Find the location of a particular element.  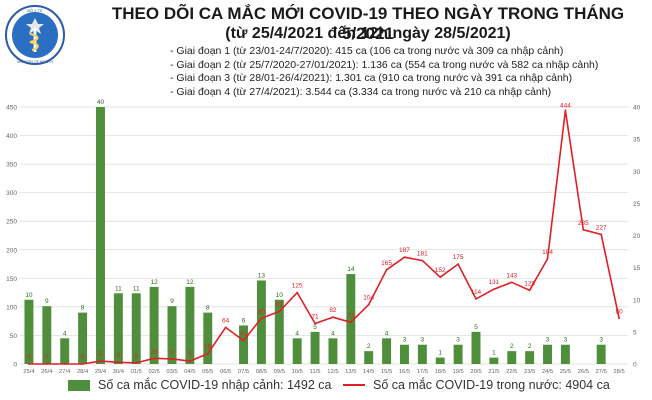

x-tick-label: 03/5 is located at coordinates (171, 372).